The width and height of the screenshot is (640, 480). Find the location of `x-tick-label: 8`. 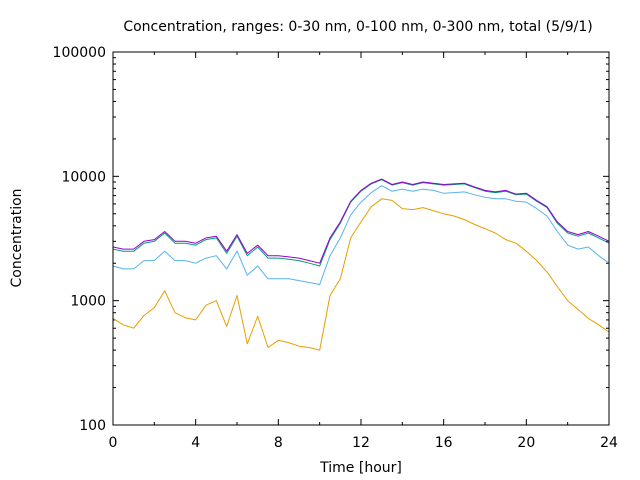

x-tick-label: 8 is located at coordinates (278, 443).